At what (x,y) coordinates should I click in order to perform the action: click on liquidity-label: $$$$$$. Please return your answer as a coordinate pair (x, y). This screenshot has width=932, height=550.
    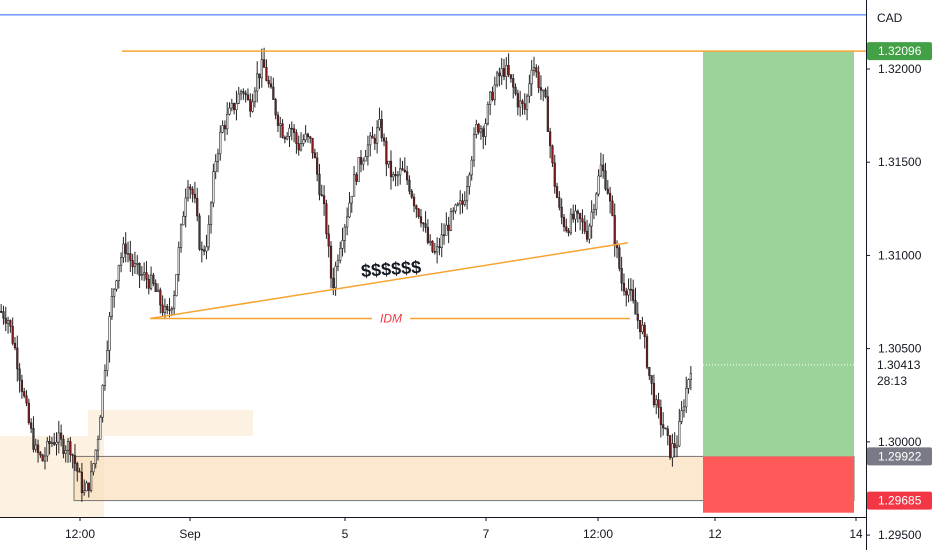
    Looking at the image, I should click on (390, 269).